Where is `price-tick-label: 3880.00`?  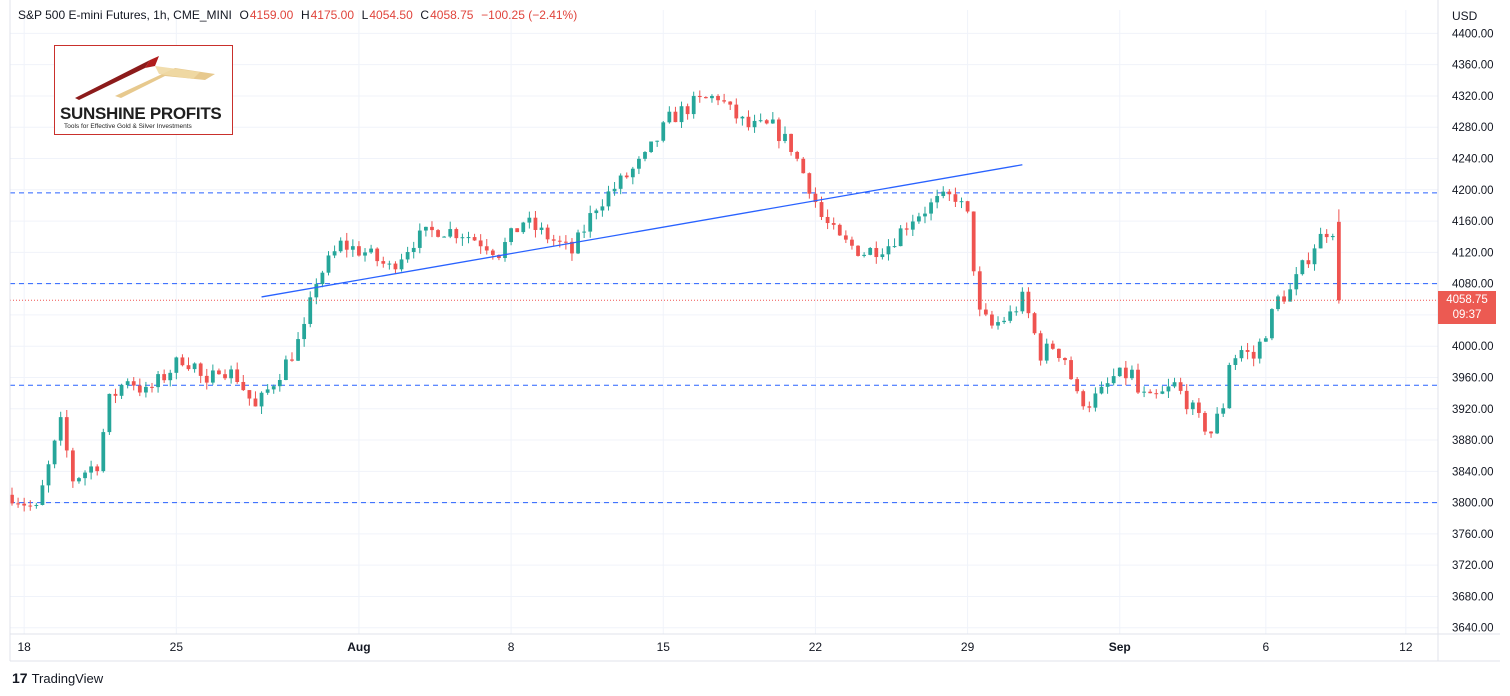 price-tick-label: 3880.00 is located at coordinates (1473, 441).